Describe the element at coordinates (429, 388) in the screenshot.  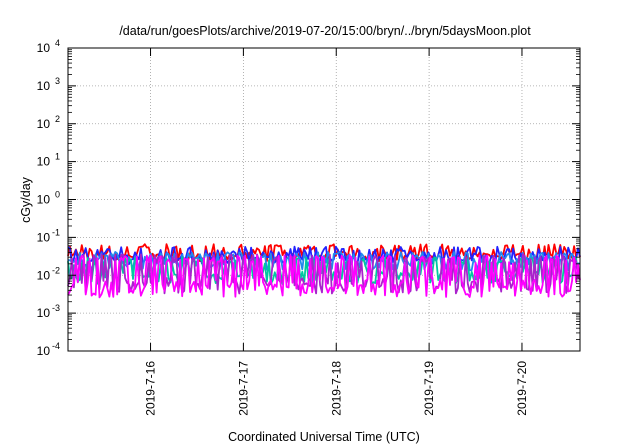
I see `x-tick-label: 2019-7-19` at that location.